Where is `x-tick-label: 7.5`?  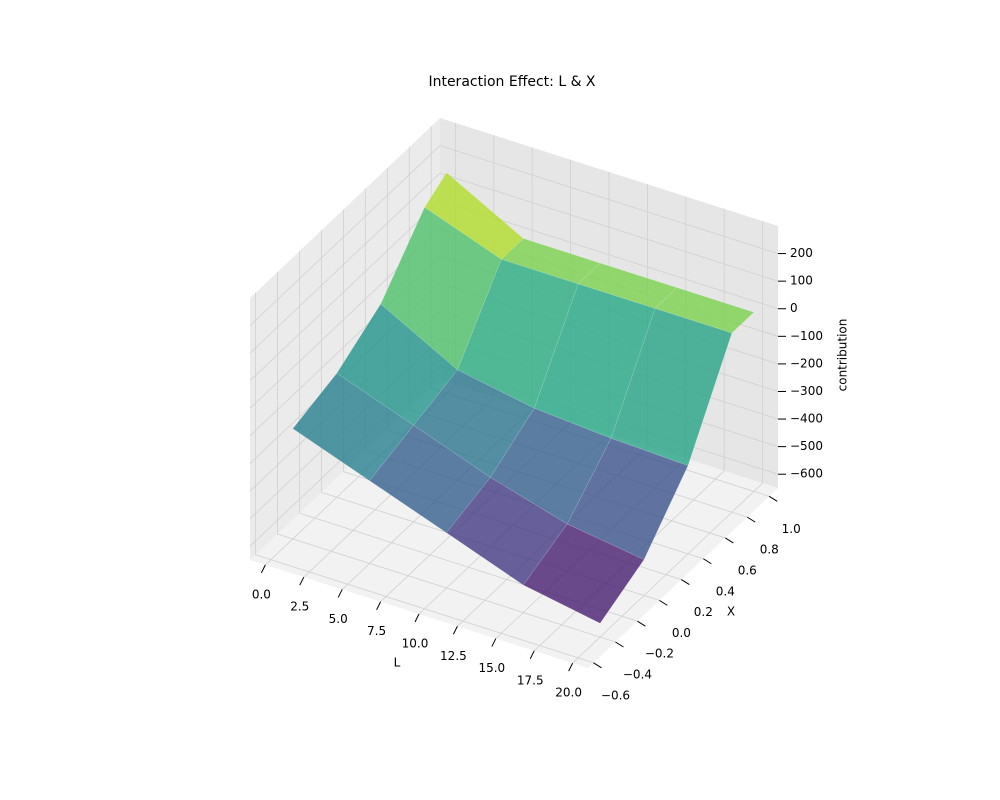 x-tick-label: 7.5 is located at coordinates (376, 631).